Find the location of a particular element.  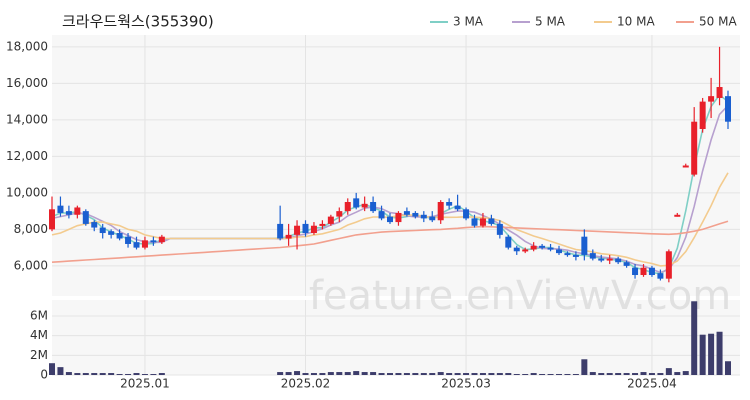

y-tick-label: 18,000 is located at coordinates (27, 46).